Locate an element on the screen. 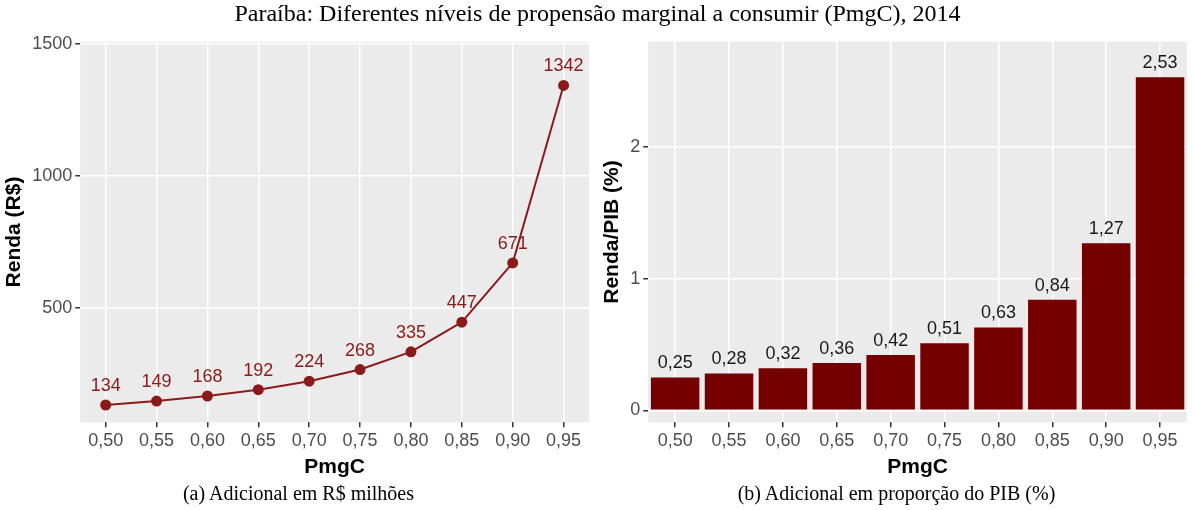 The width and height of the screenshot is (1195, 510). data-label: 0,28 is located at coordinates (729, 358).